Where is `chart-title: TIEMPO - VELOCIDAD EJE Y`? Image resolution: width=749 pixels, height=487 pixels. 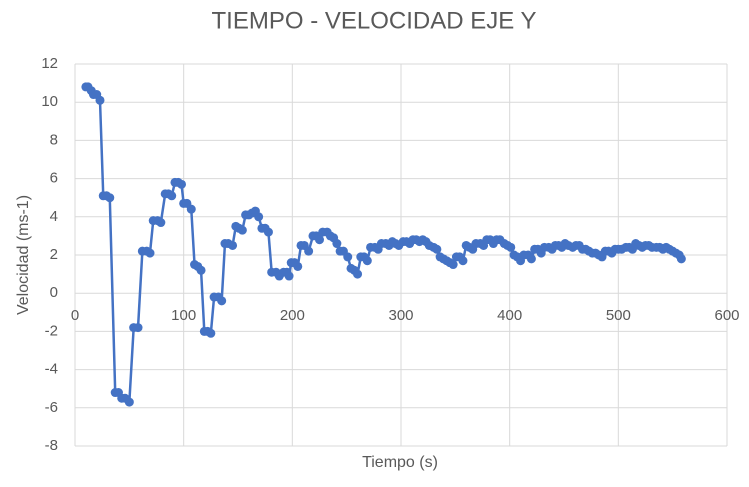
chart-title: TIEMPO - VELOCIDAD EJE Y is located at coordinates (374, 20).